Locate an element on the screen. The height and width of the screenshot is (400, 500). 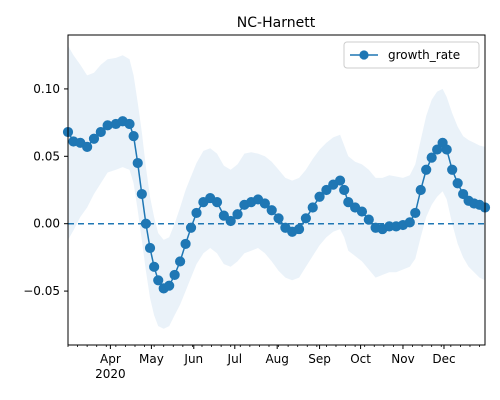
x-tick-label: Sep is located at coordinates (319, 359).